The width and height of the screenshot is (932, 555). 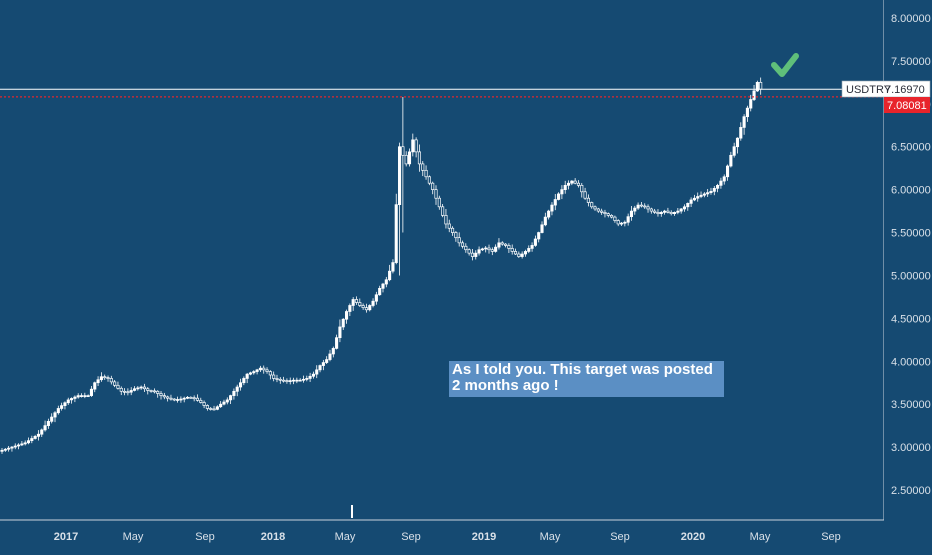 What do you see at coordinates (273, 537) in the screenshot?
I see `x-tick-label: 2018` at bounding box center [273, 537].